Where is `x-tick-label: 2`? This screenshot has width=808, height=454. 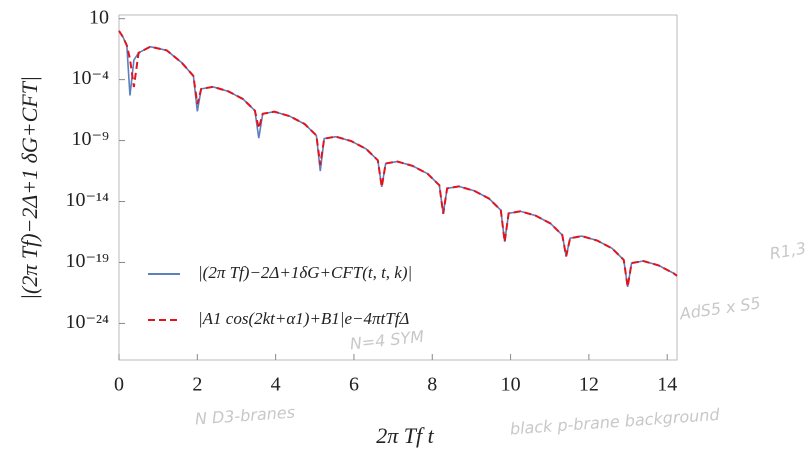 x-tick-label: 2 is located at coordinates (197, 385).